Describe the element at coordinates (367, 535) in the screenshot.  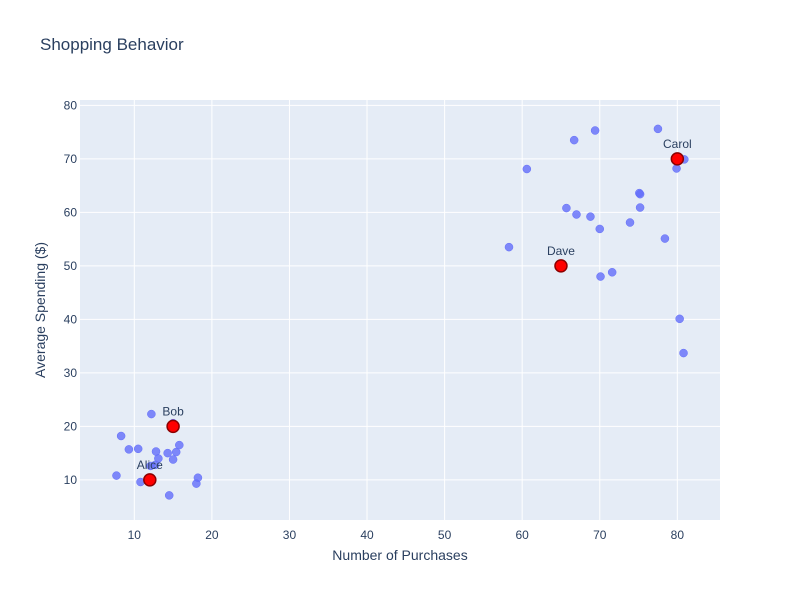
I see `x-tick-label: 40` at that location.